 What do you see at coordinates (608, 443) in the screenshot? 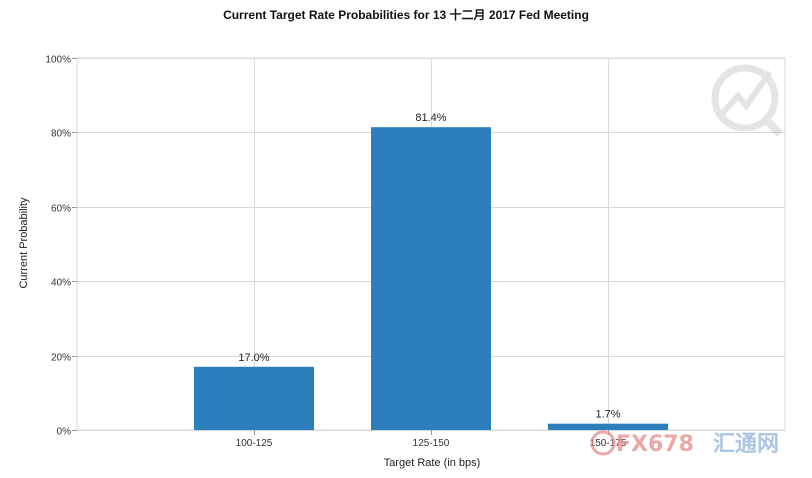
I see `x-tick-label: 150-175` at bounding box center [608, 443].